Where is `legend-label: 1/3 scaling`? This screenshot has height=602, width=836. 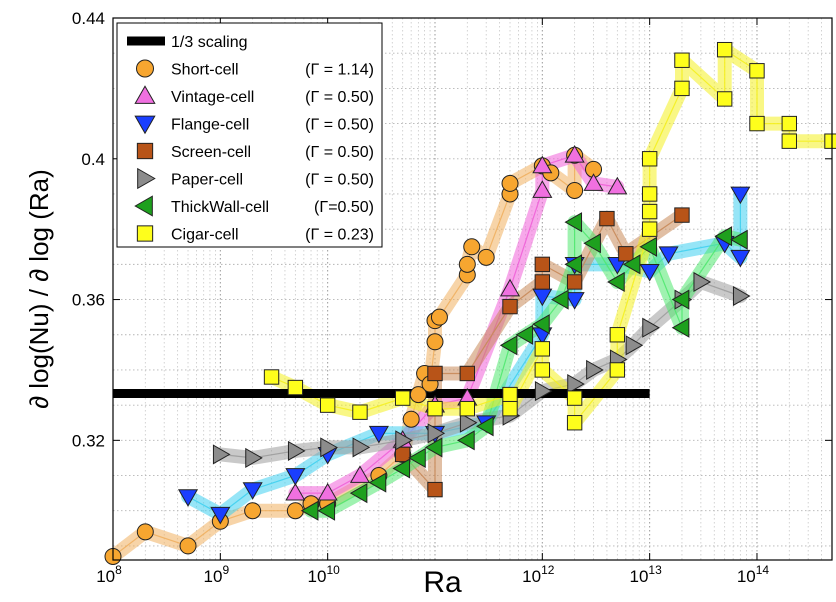
legend-label: 1/3 scaling is located at coordinates (209, 42).